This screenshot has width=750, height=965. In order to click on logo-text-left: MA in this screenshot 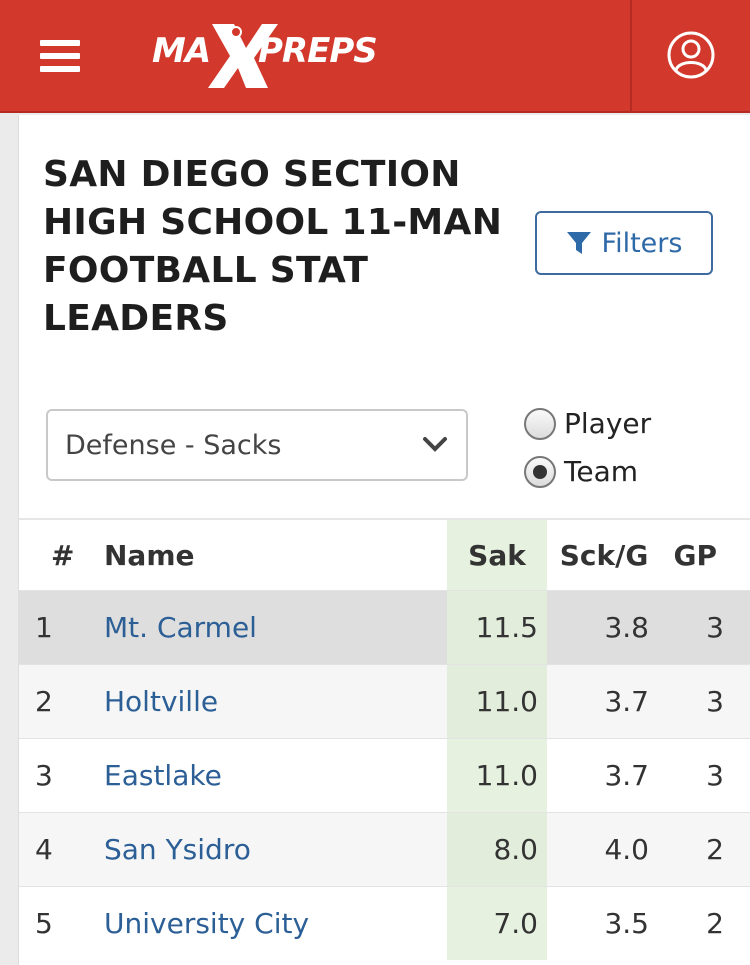, I will do `click(181, 51)`.